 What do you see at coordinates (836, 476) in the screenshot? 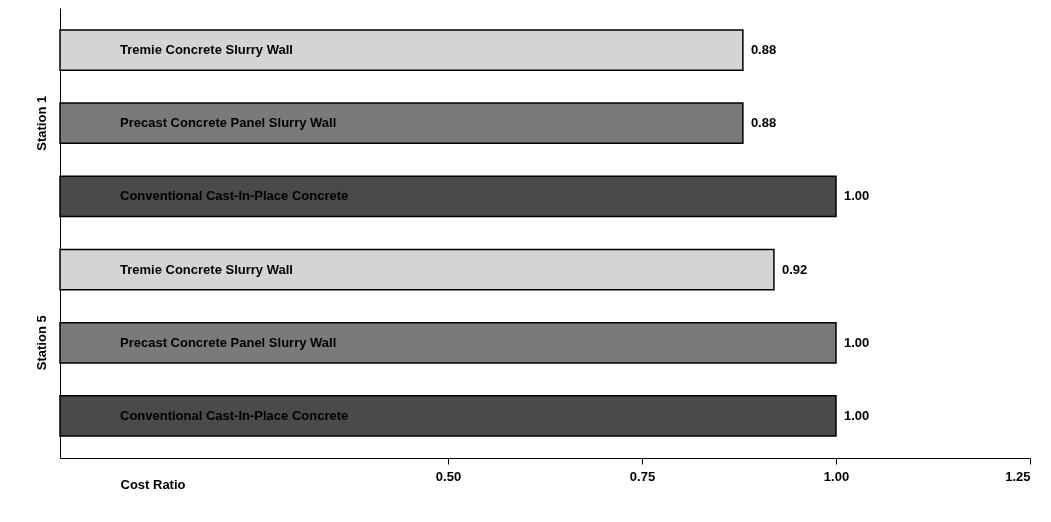
I see `x-tick-label: 1.00` at bounding box center [836, 476].